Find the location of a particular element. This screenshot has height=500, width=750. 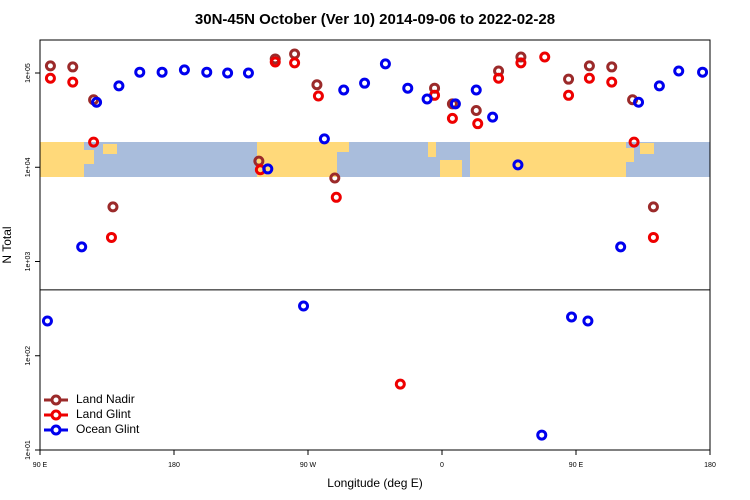

y-axis-label: N Total is located at coordinates (7, 244).